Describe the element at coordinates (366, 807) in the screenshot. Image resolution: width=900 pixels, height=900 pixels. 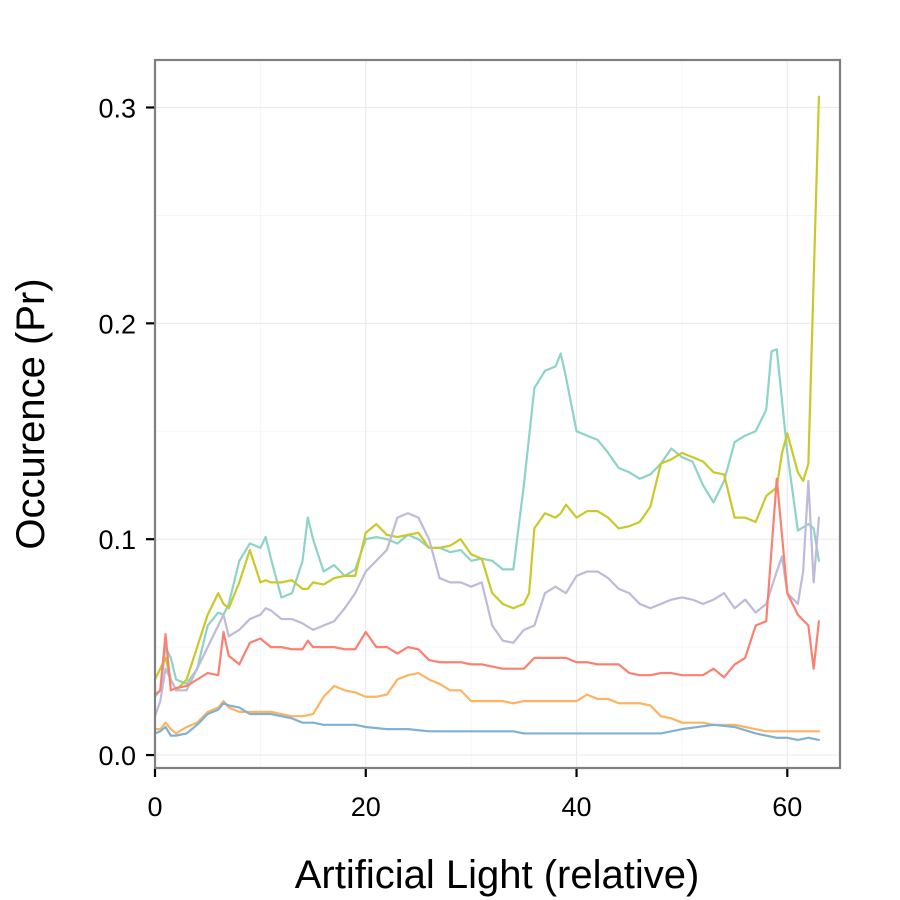
I see `x-tick-label: 20` at that location.